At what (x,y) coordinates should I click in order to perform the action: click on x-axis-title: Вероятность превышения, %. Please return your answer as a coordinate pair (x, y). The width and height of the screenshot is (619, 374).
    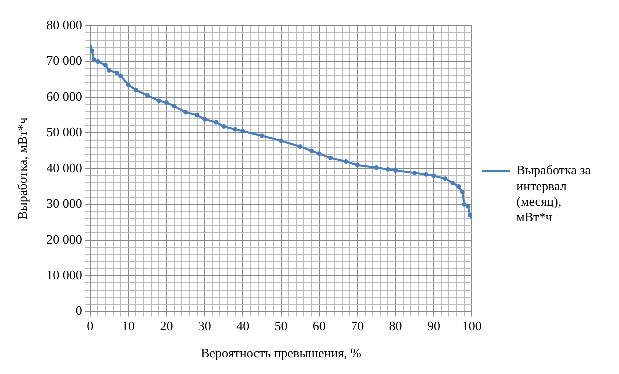
    Looking at the image, I should click on (281, 353).